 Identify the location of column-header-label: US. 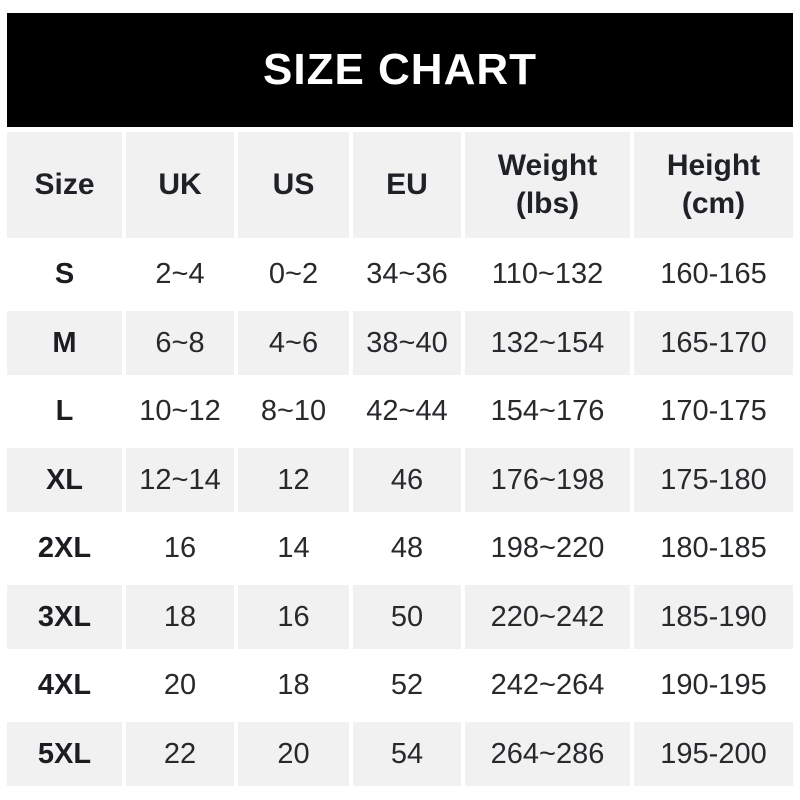
(293, 184).